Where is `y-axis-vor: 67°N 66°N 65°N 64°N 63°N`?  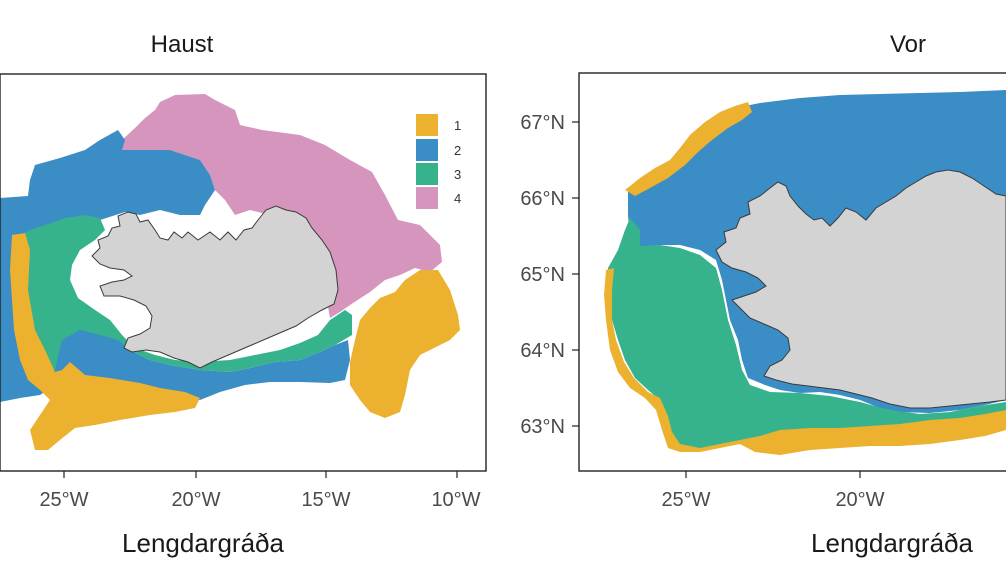
y-axis-vor: 67°N 66°N 65°N 64°N 63°N is located at coordinates (549, 275).